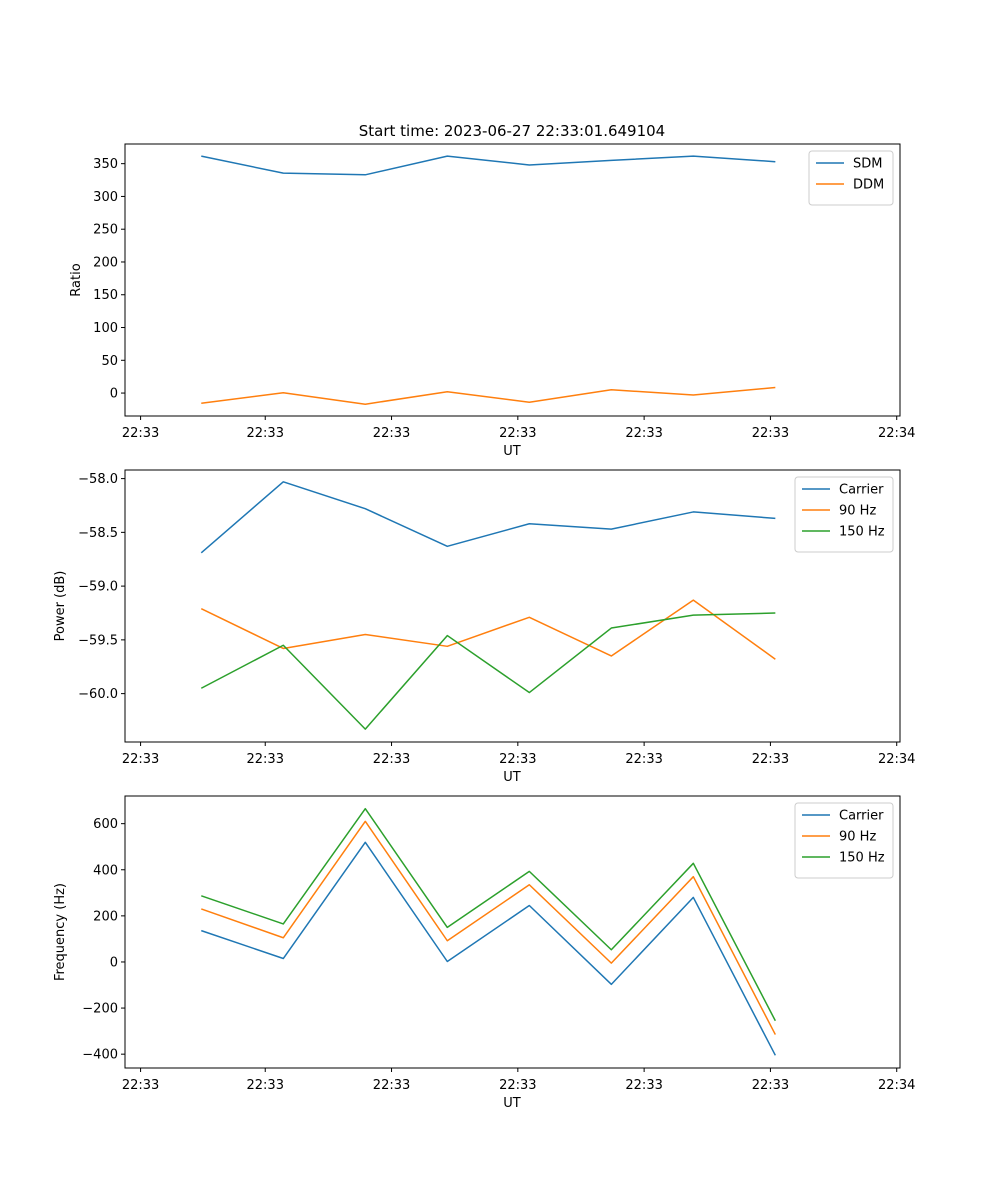 Image resolution: width=1000 pixels, height=1200 pixels. What do you see at coordinates (488, 517) in the screenshot?
I see `power-series-carrier-line` at bounding box center [488, 517].